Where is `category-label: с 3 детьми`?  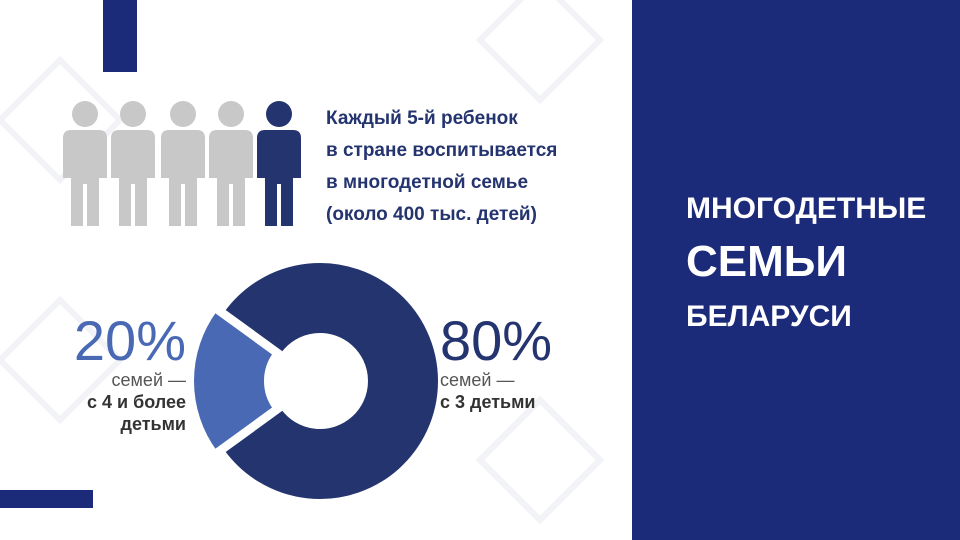
category-label: с 3 детьми is located at coordinates (487, 402).